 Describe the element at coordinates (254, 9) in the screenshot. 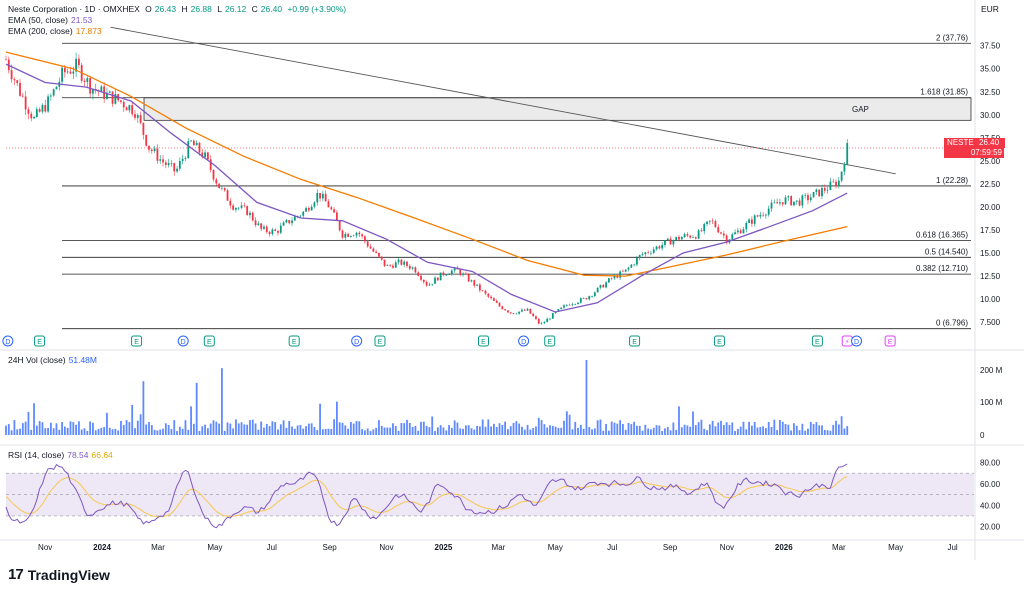

I see `close-label: C` at that location.